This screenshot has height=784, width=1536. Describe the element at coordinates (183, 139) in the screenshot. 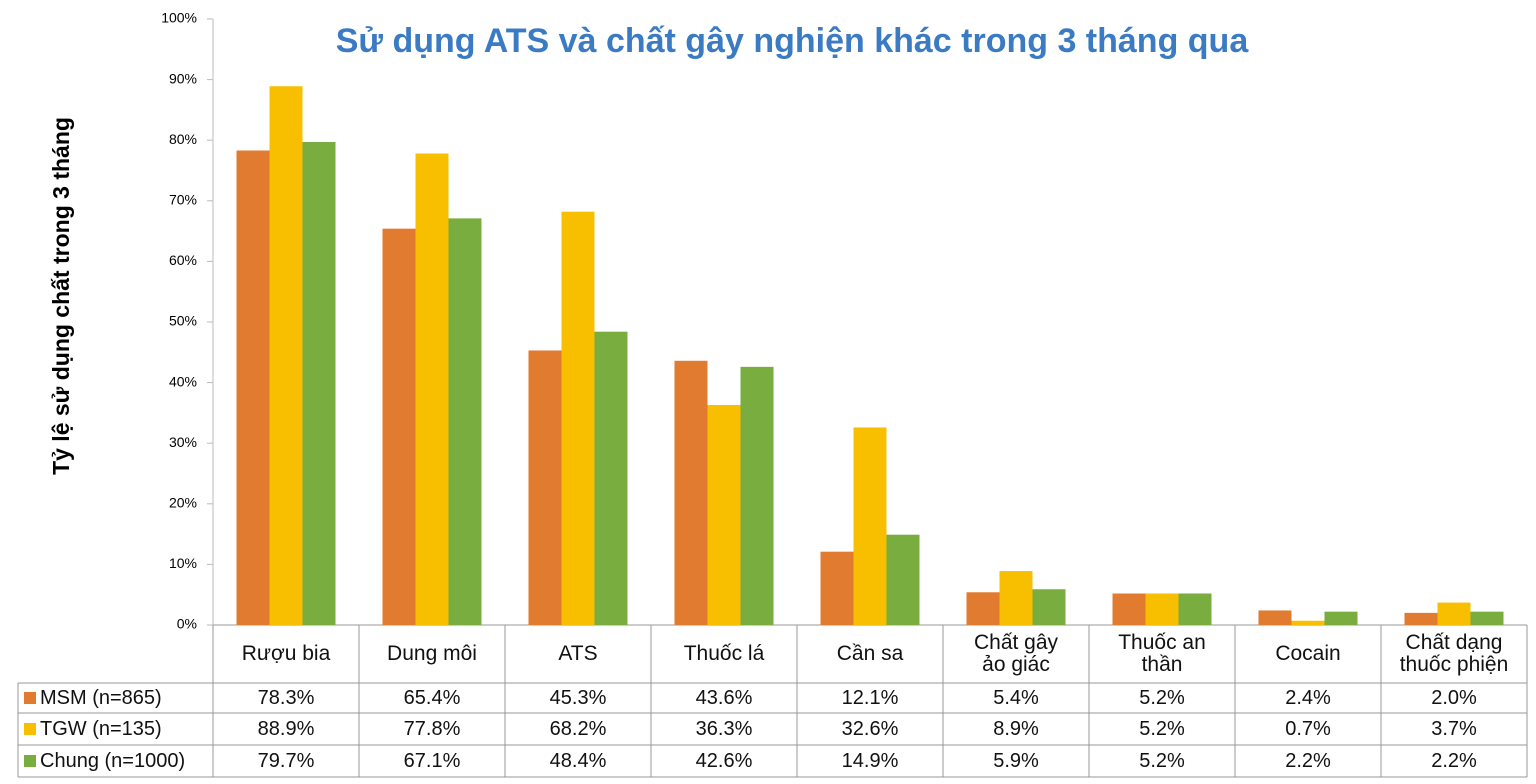

I see `y-tick-label: 80%` at that location.